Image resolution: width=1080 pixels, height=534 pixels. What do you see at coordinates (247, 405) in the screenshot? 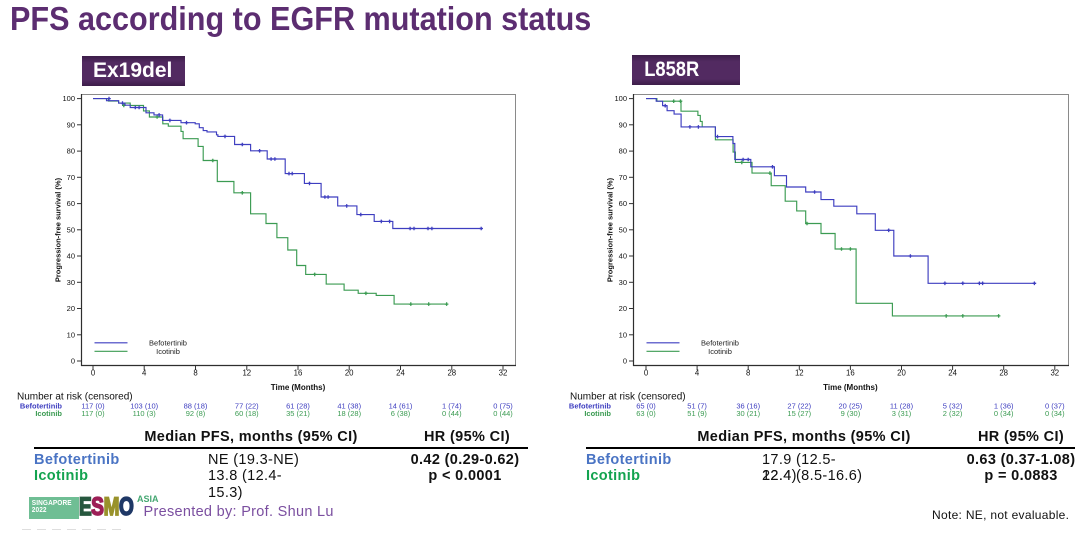
I see `svg-text: 77 (22)` at bounding box center [247, 405].